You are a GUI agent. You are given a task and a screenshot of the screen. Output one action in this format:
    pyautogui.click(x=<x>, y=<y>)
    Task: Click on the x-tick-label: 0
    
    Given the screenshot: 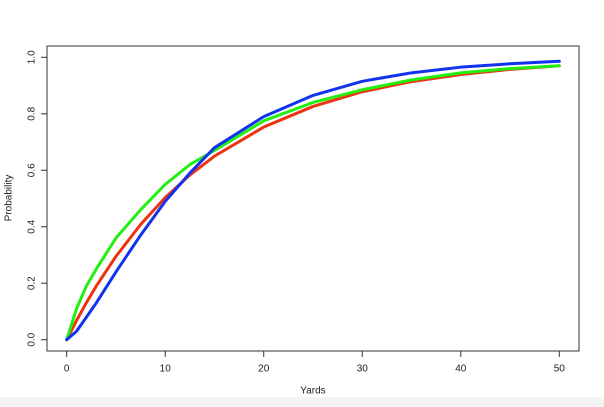 What is the action you would take?
    pyautogui.click(x=67, y=369)
    